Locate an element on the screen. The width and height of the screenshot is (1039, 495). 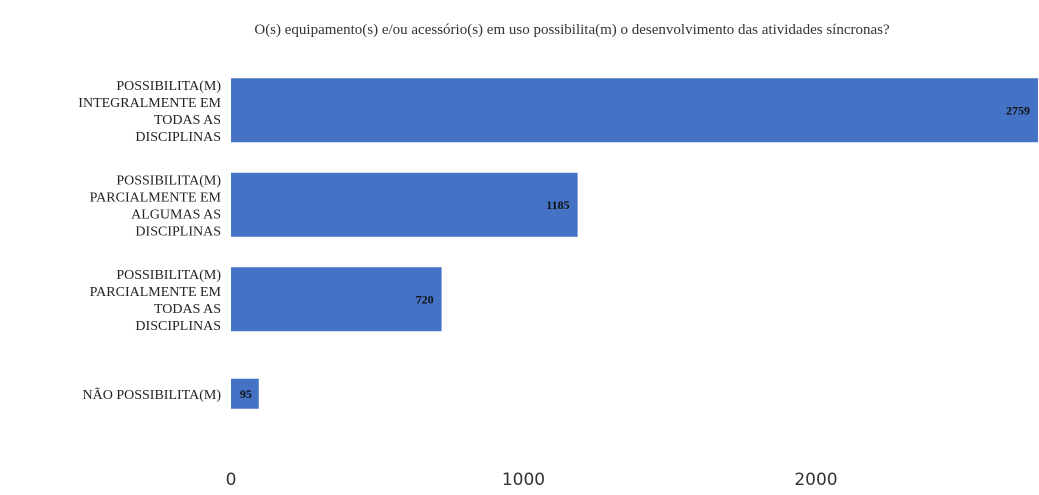
x-axis-ticks: 0 1000 2000 is located at coordinates (532, 480).